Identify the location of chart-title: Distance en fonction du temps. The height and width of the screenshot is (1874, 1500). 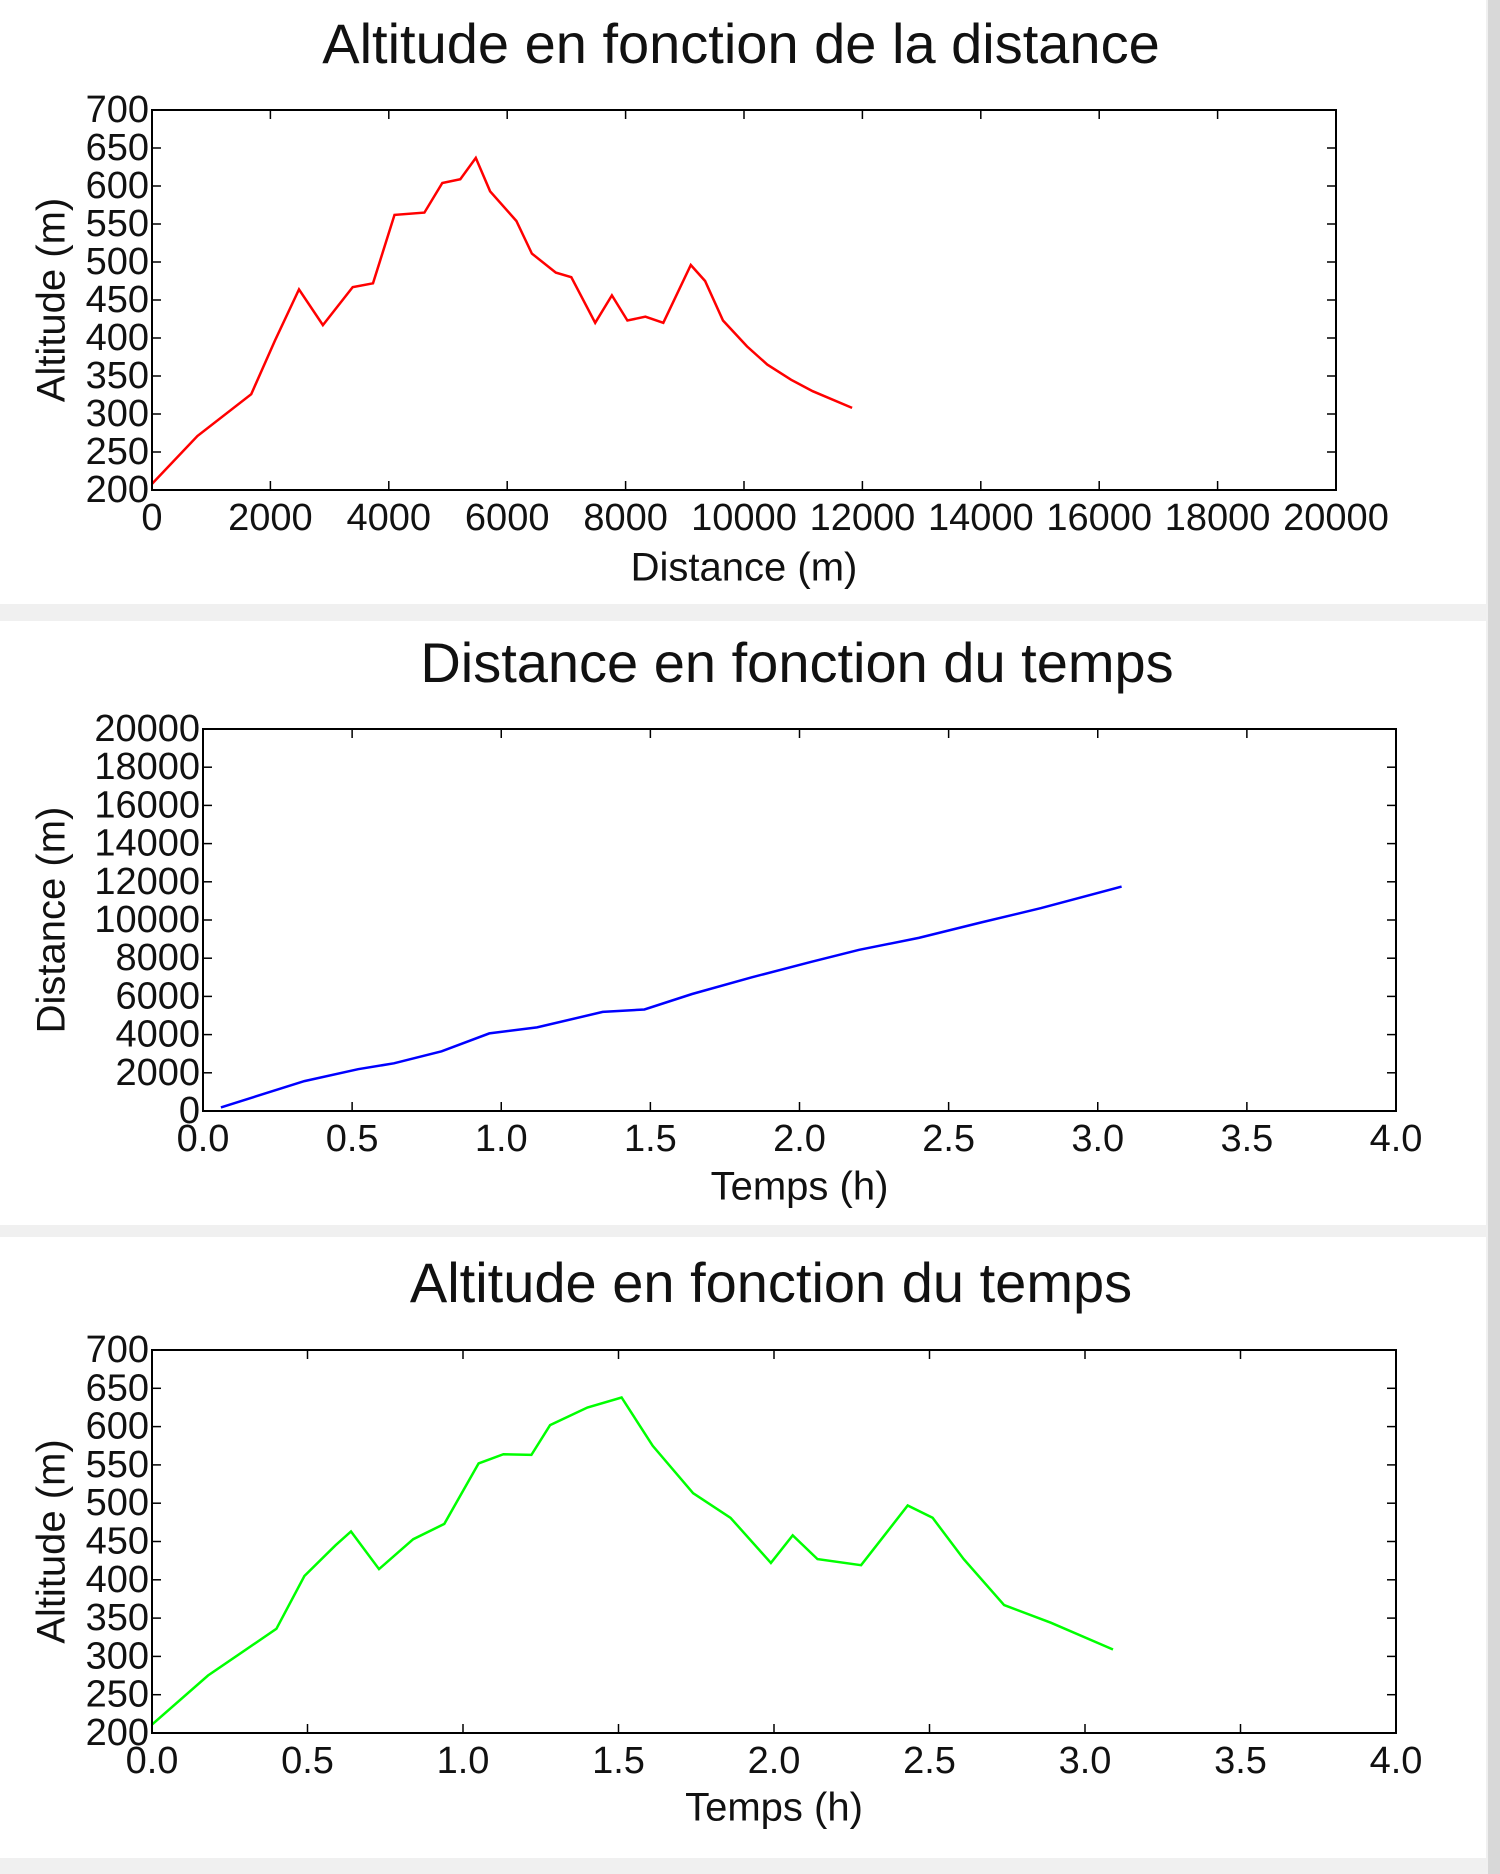
(796, 662).